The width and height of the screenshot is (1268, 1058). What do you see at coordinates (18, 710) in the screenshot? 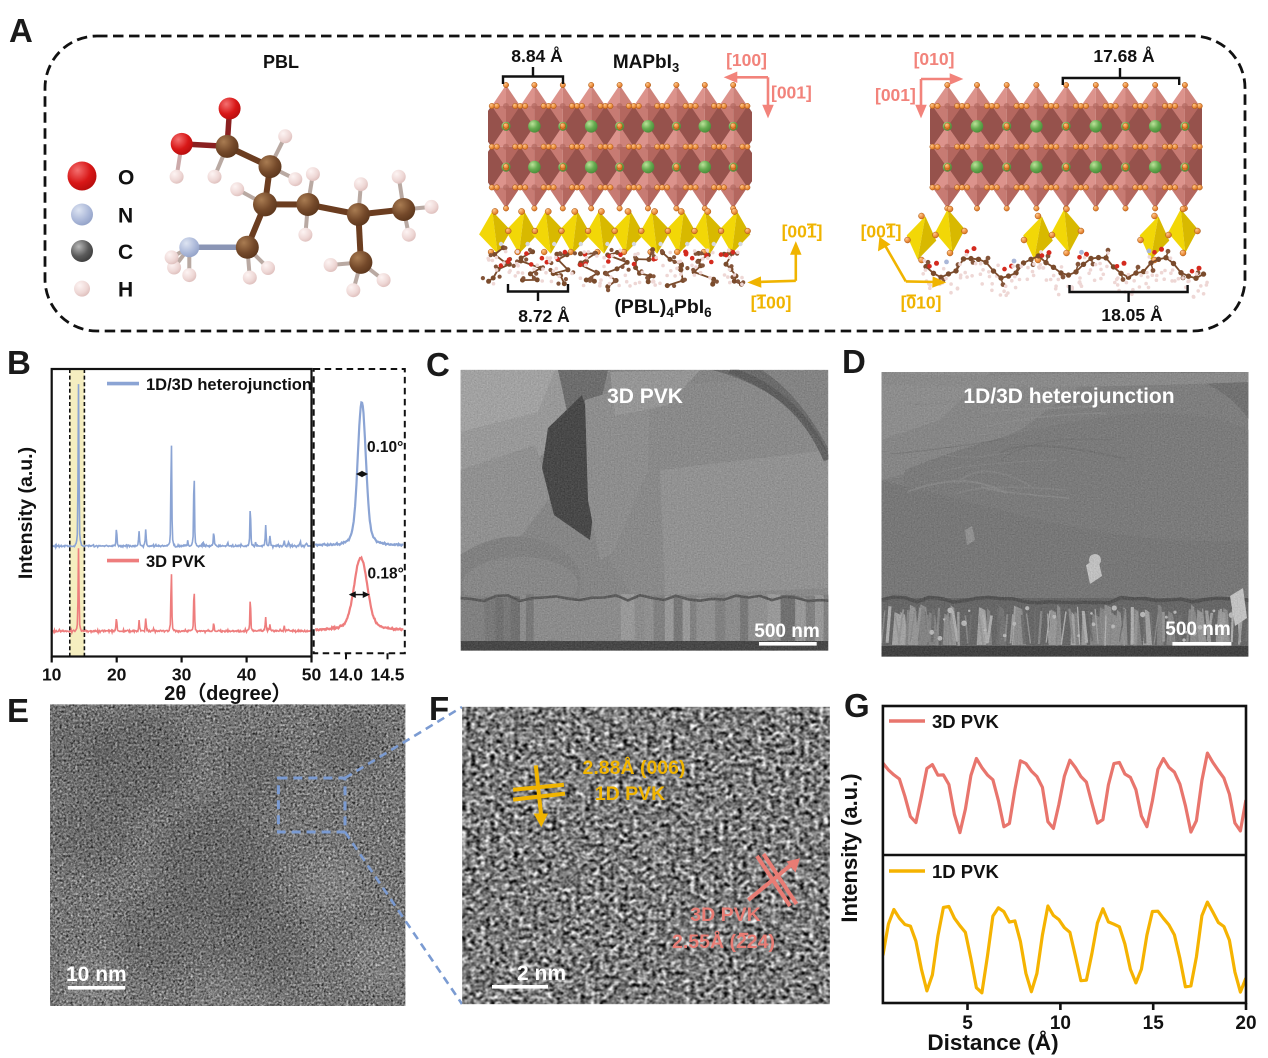
I see `svg-text: E` at bounding box center [18, 710].